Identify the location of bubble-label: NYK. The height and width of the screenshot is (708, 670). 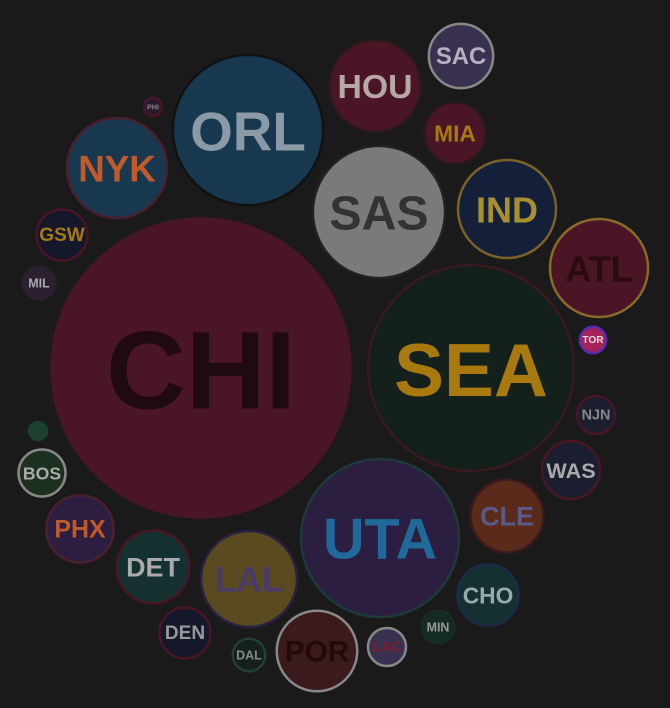
(117, 169).